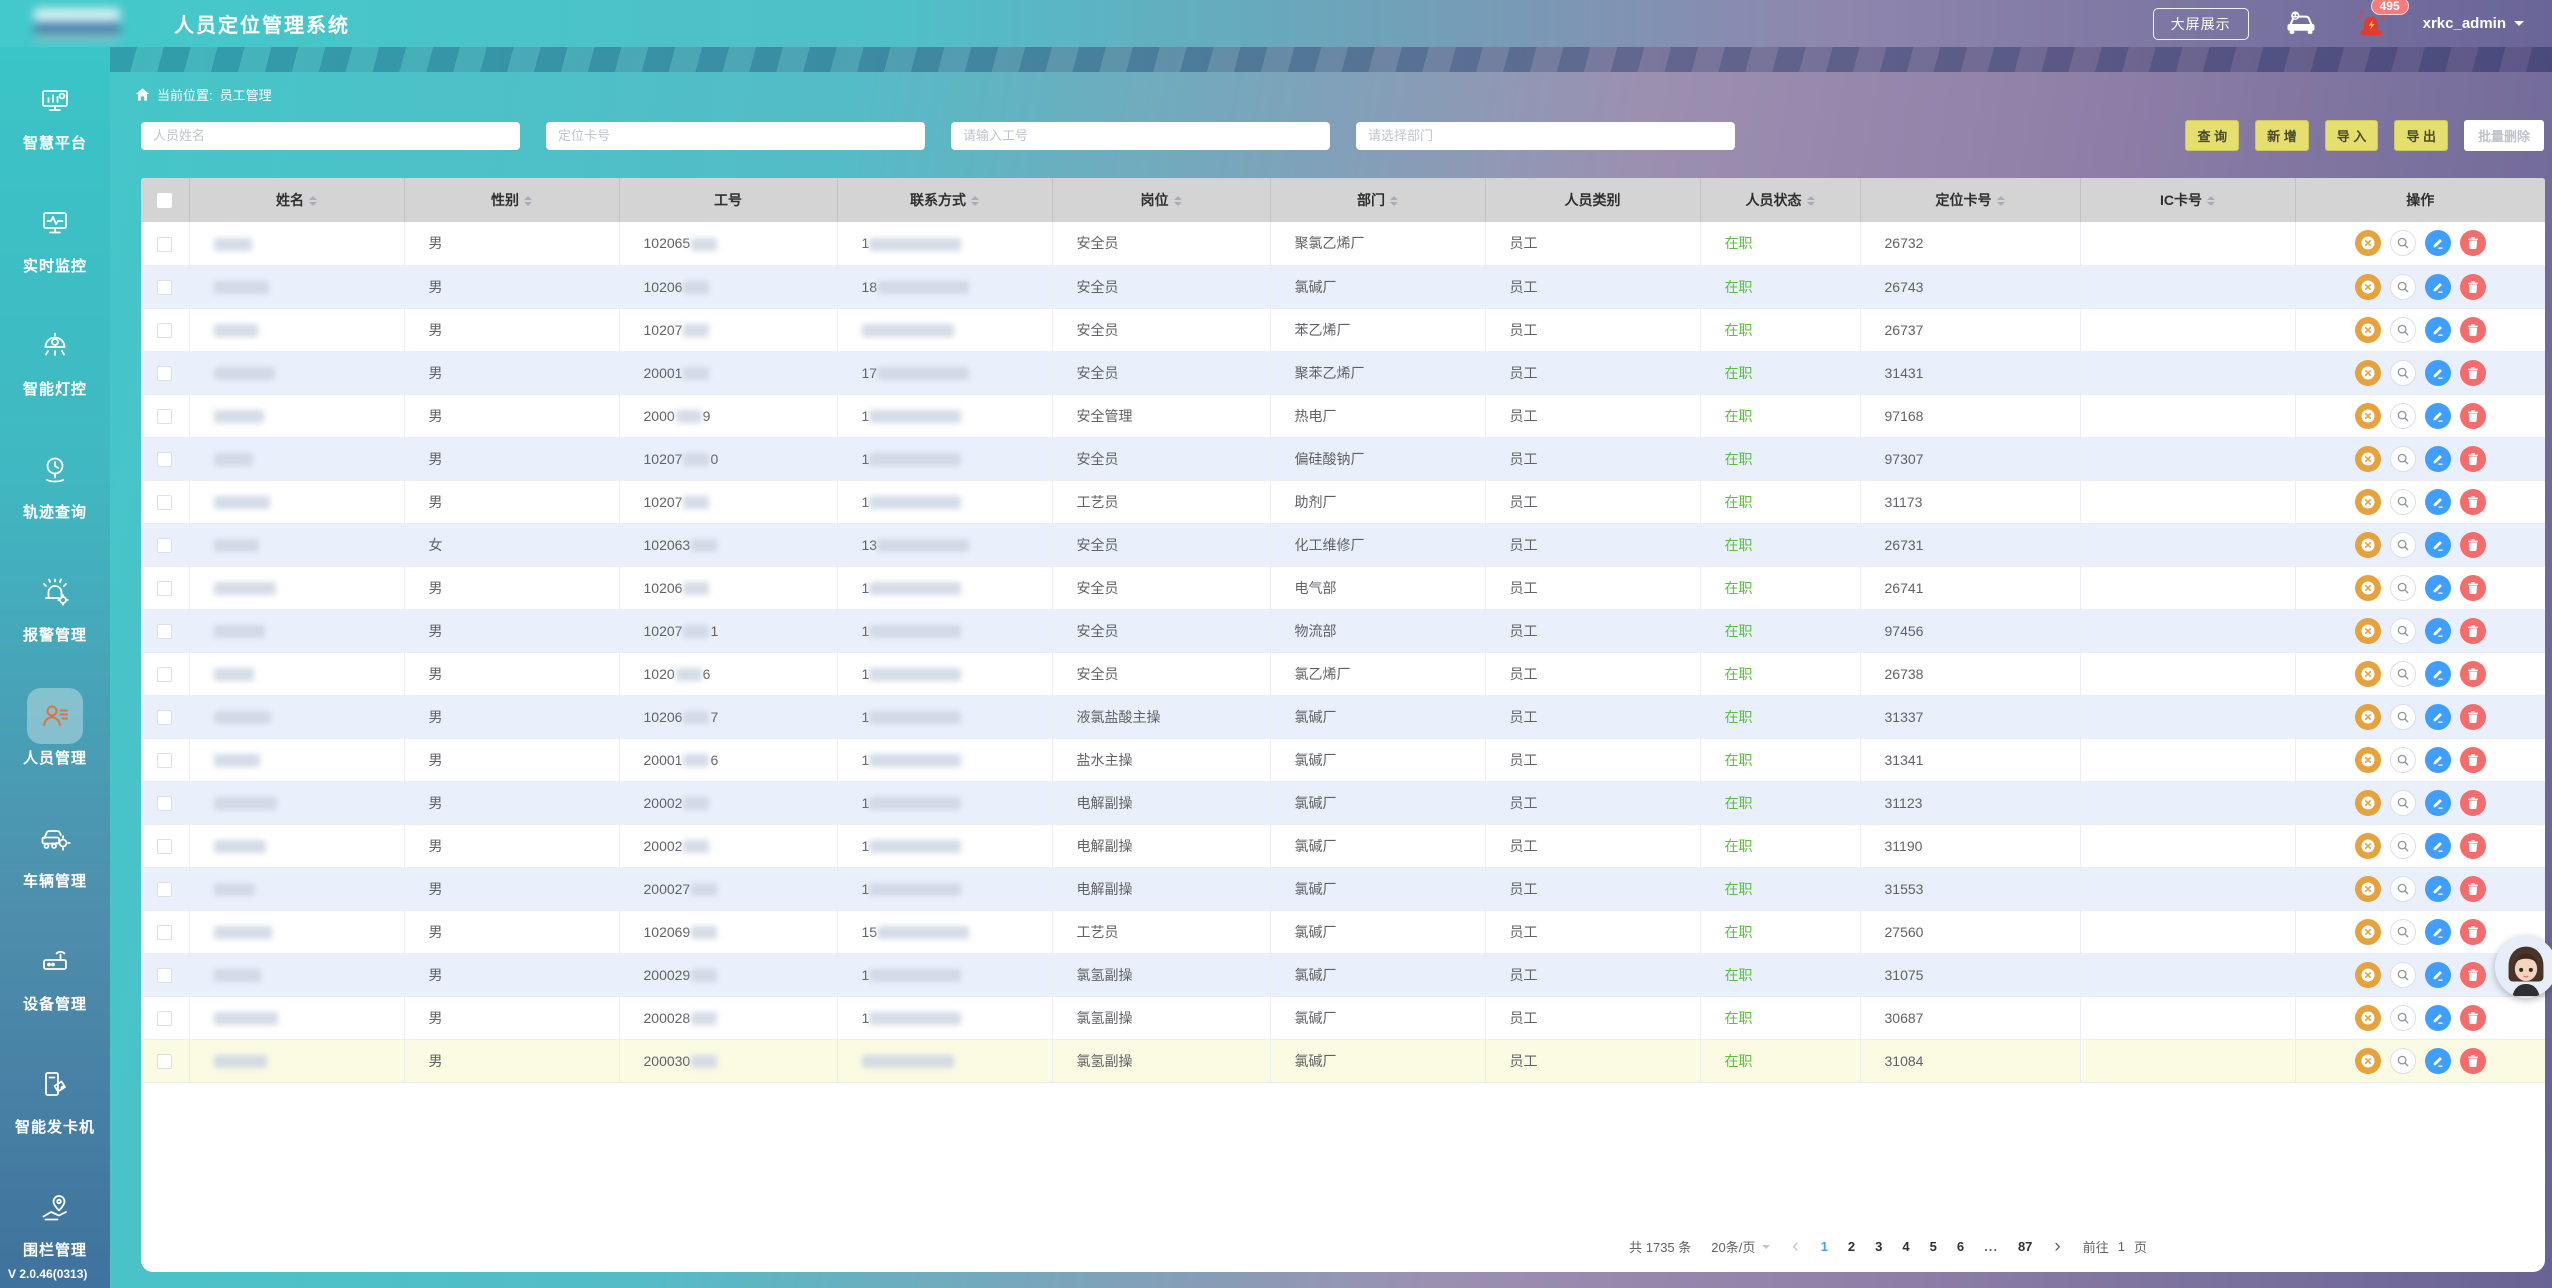  I want to click on column-header-ic: IC卡号, so click(2188, 200).